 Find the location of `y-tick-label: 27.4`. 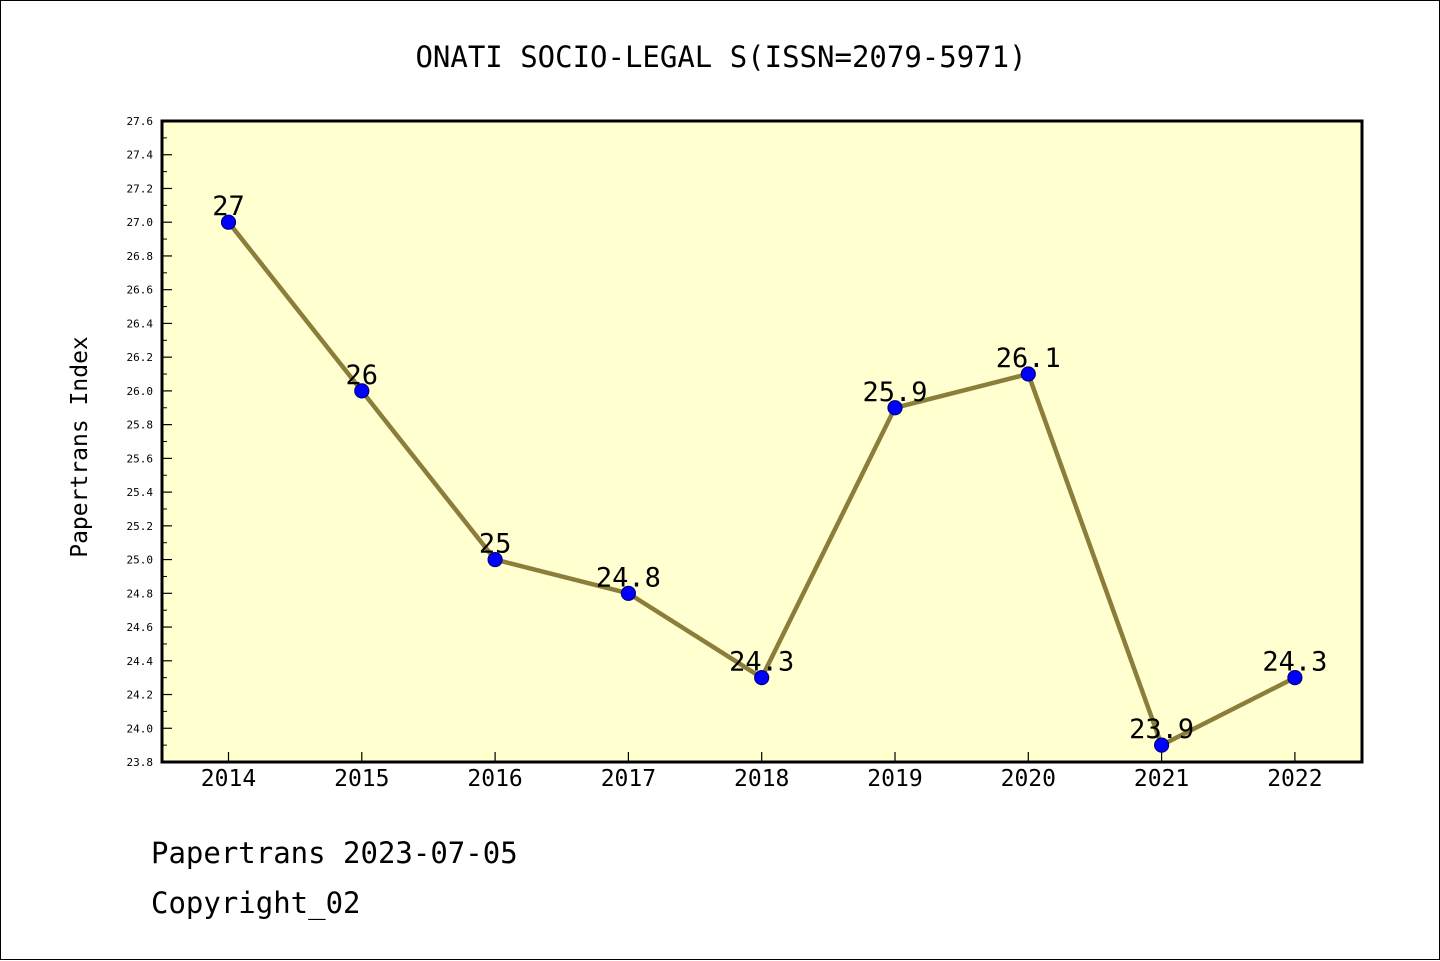

y-tick-label: 27.4 is located at coordinates (140, 155).